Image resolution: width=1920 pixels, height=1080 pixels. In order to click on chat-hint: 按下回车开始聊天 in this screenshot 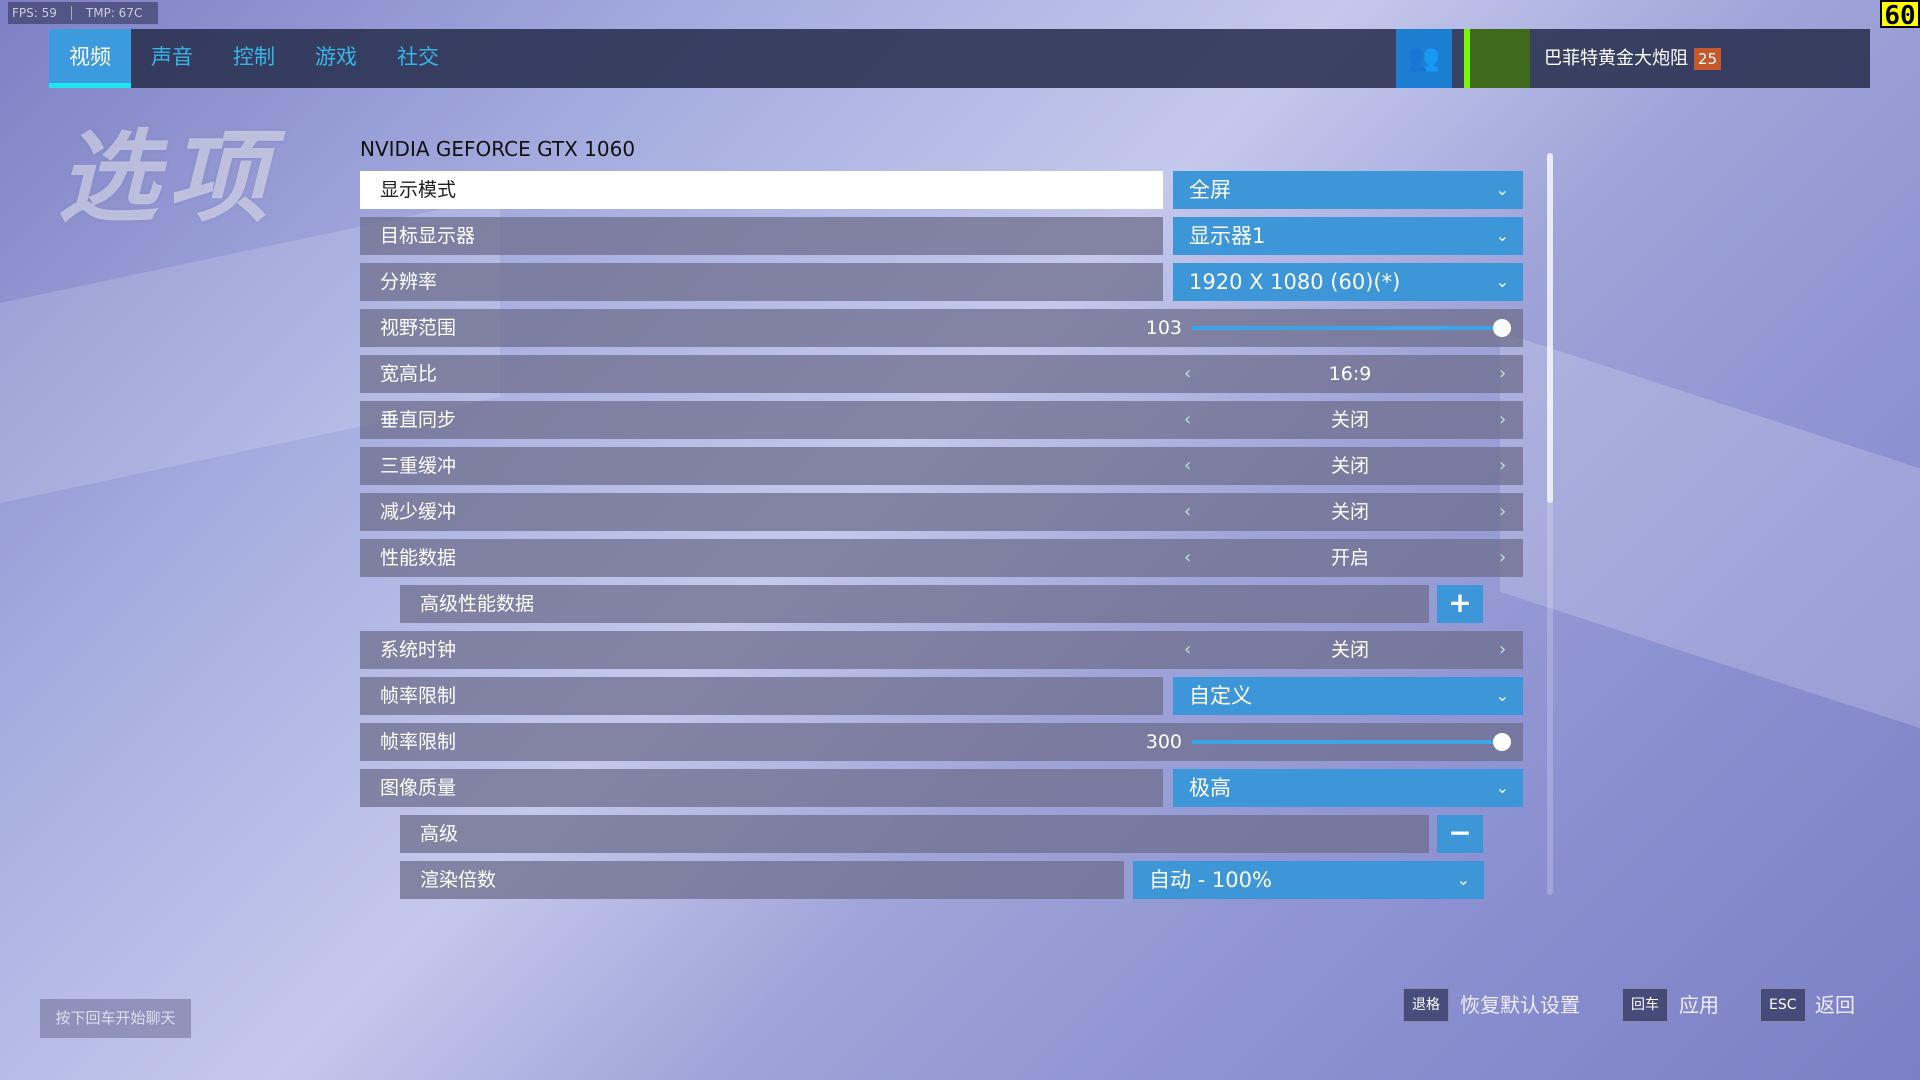, I will do `click(115, 1018)`.